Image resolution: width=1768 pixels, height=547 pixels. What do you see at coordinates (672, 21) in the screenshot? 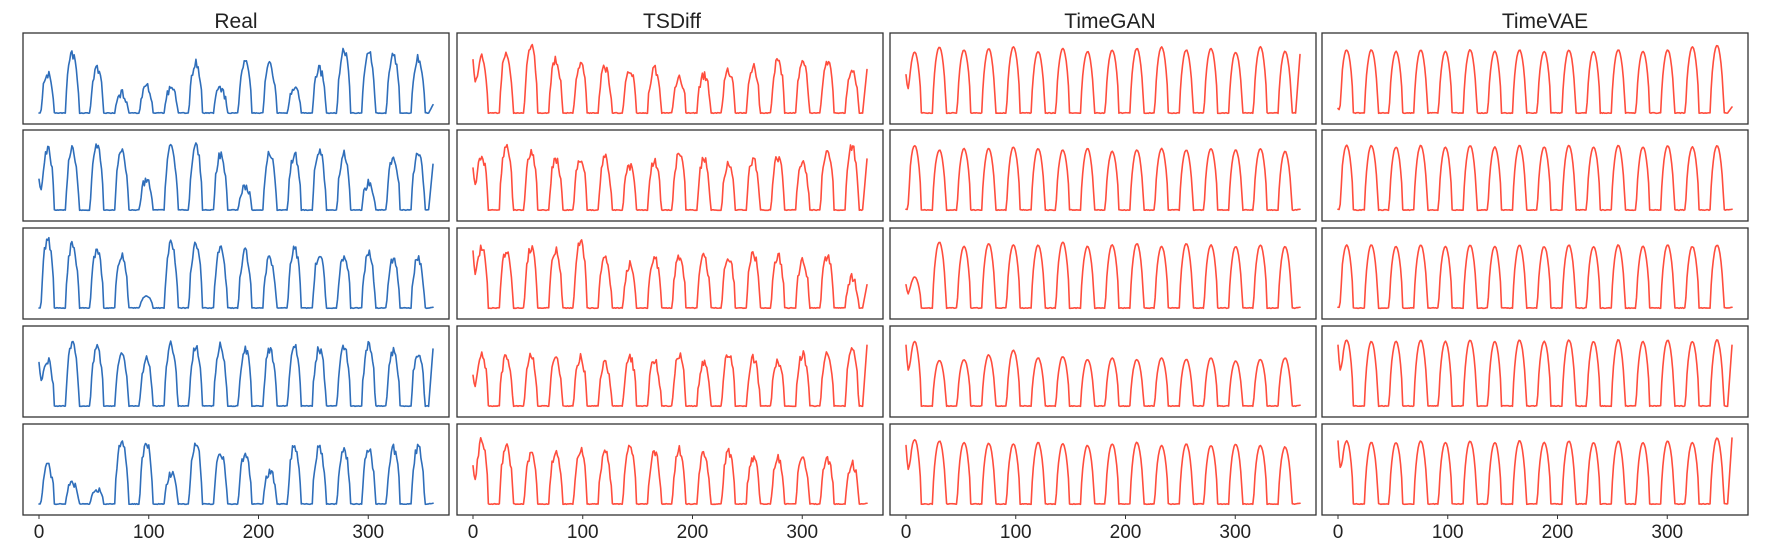
I see `col-title-tsdiff: TSDiff` at bounding box center [672, 21].